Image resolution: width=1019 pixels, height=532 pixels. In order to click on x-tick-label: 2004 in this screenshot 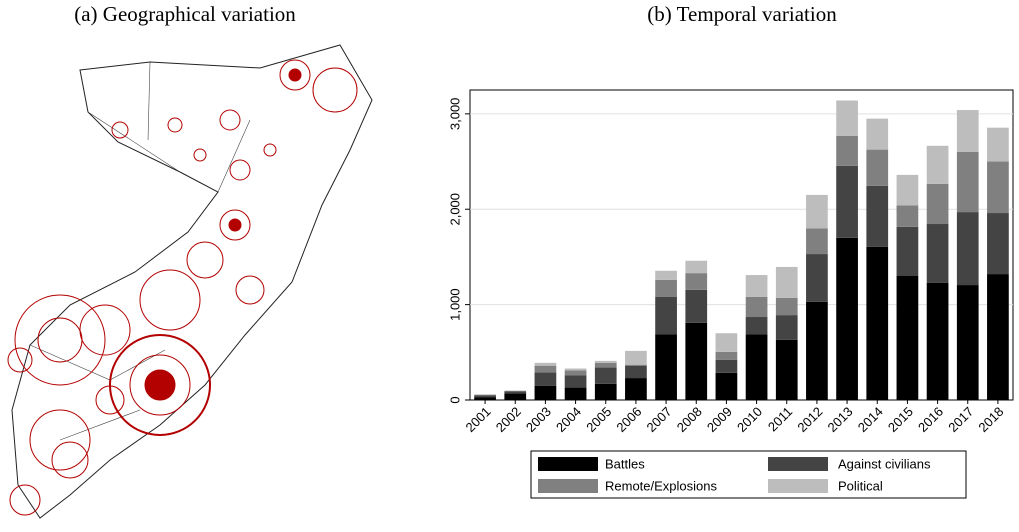, I will do `click(568, 419)`.